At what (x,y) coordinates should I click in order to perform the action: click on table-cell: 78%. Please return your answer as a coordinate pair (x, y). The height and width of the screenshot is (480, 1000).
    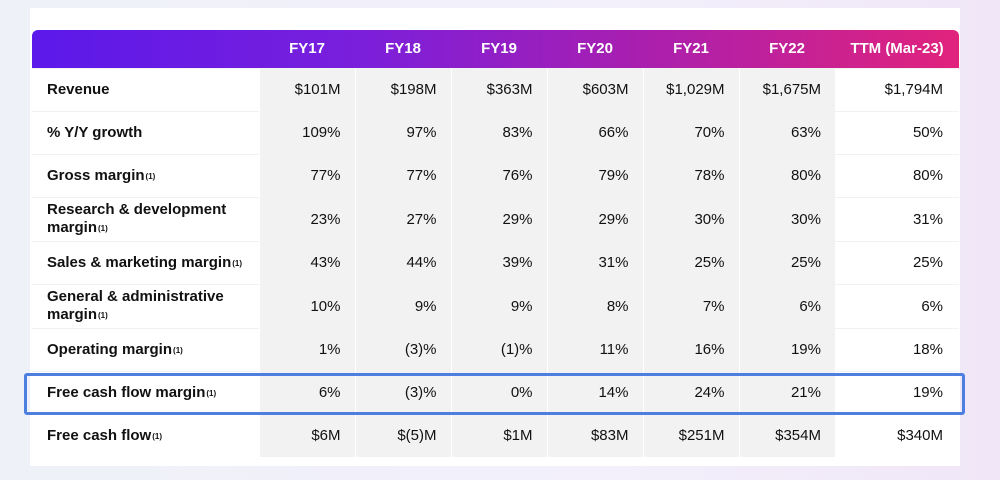
    Looking at the image, I should click on (690, 175).